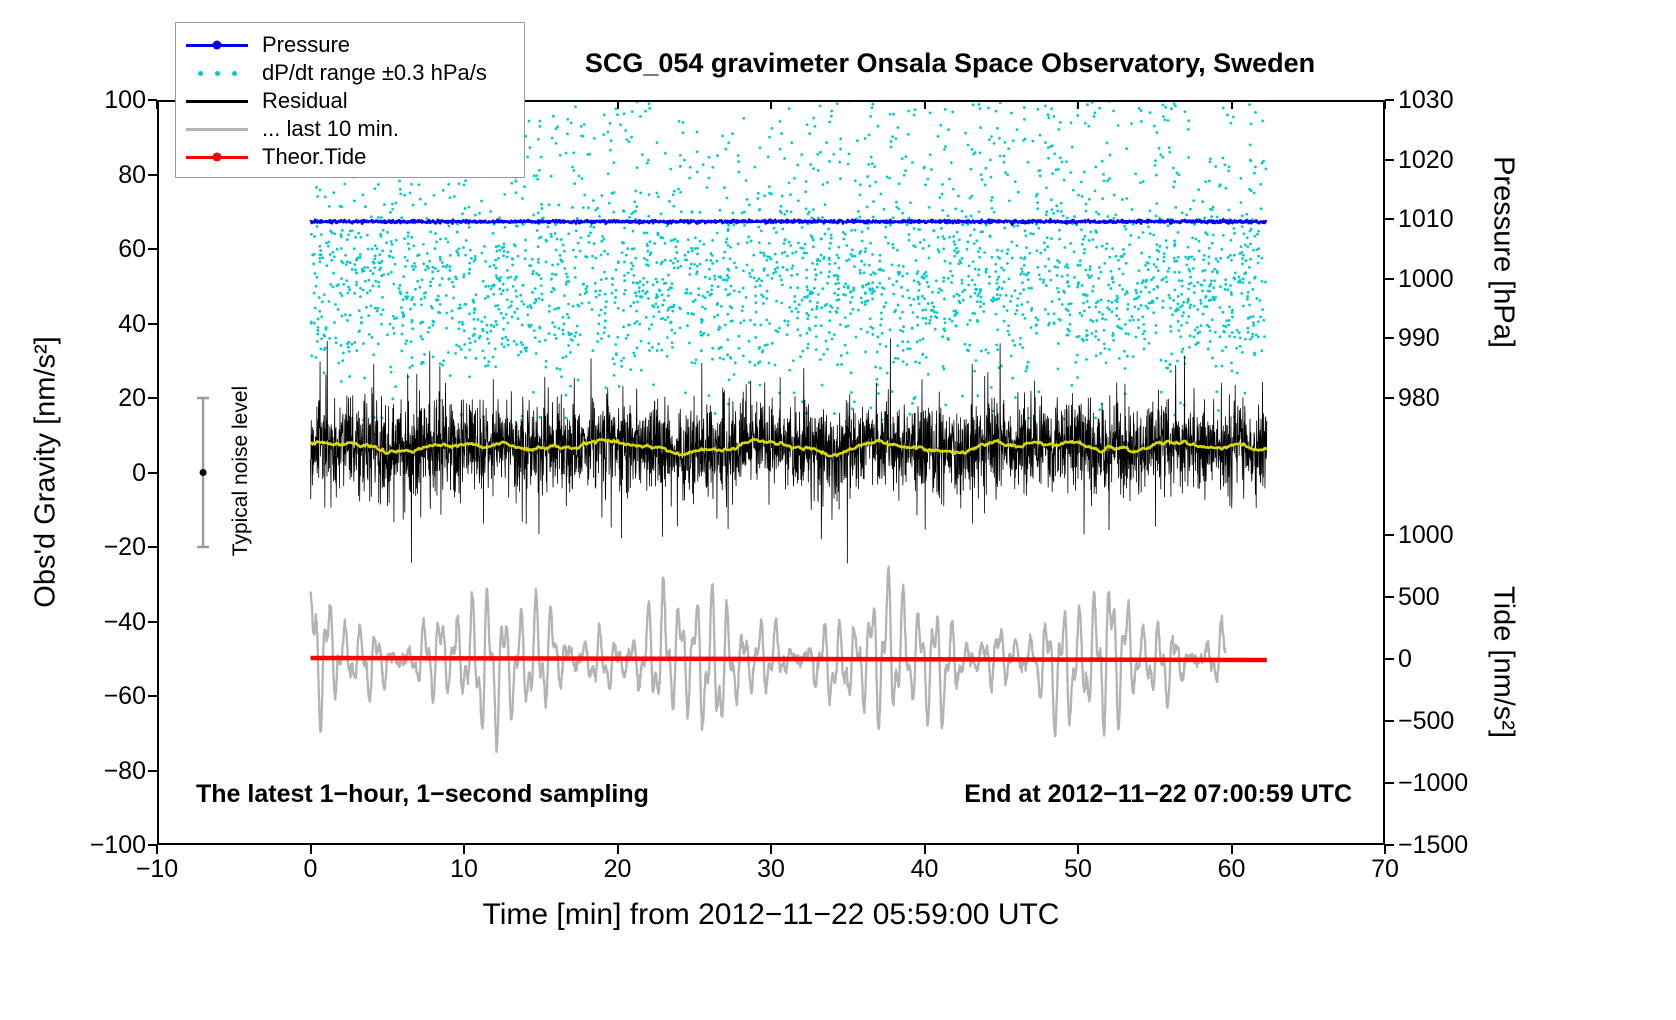  I want to click on gravity-tick-label: 0, so click(139, 472).